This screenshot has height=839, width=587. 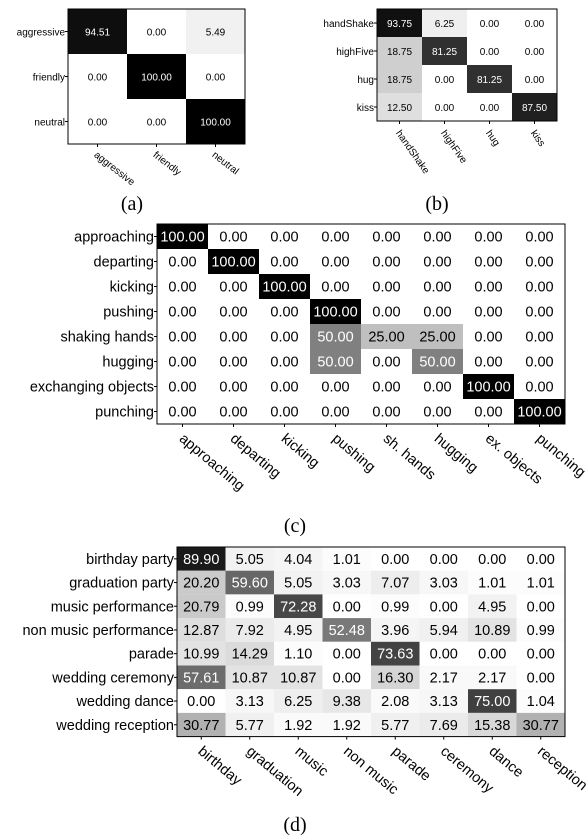 I want to click on row-label: approaching, so click(x=114, y=238).